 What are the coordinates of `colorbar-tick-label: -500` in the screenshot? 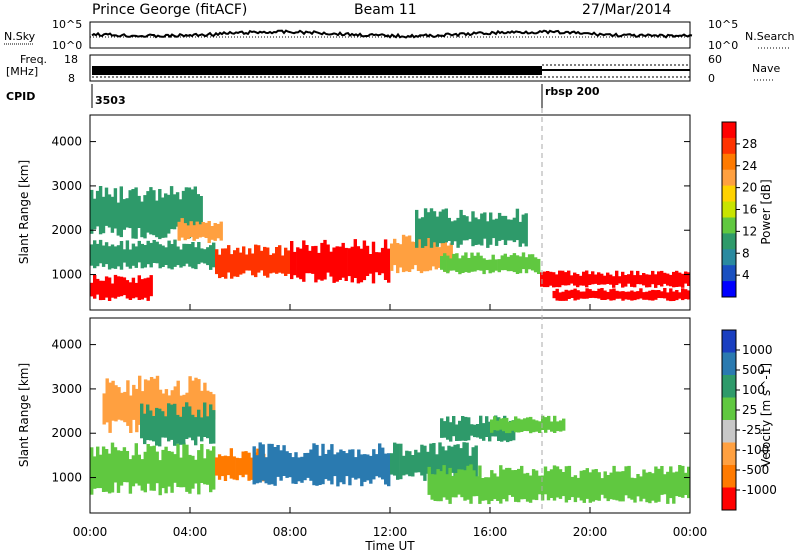 It's located at (755, 470).